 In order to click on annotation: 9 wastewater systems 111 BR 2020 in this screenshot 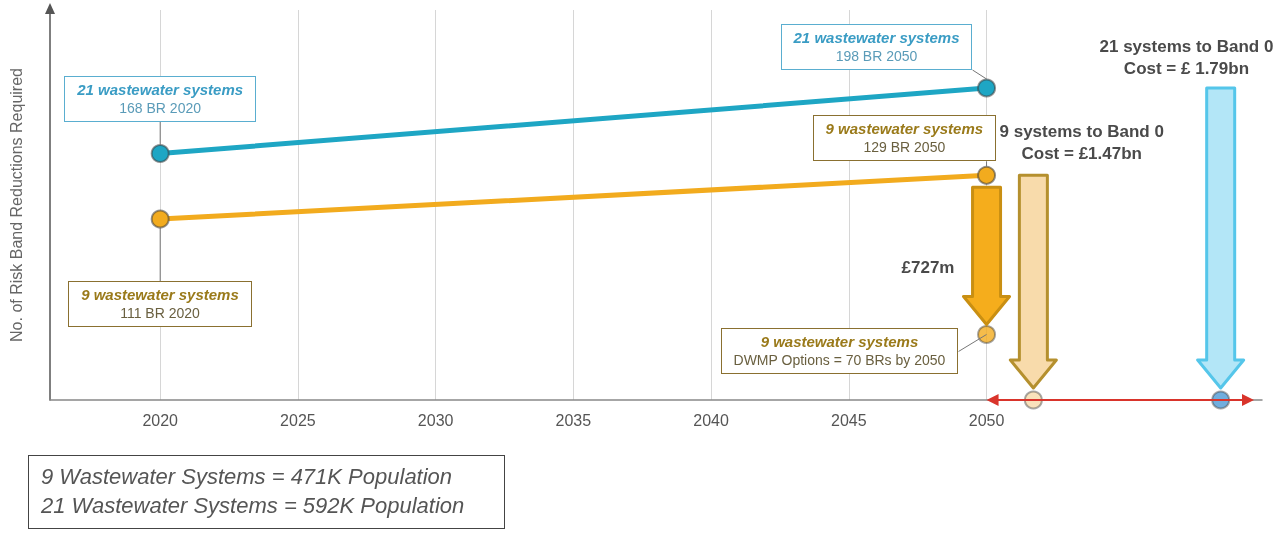, I will do `click(160, 304)`.